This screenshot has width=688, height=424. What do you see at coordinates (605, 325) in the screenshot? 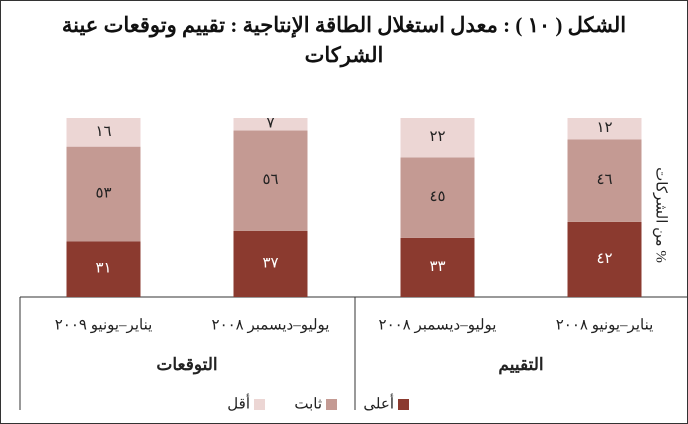
I see `x-tick-label: يناير–يونيو ٢٠٠٨` at bounding box center [605, 325].